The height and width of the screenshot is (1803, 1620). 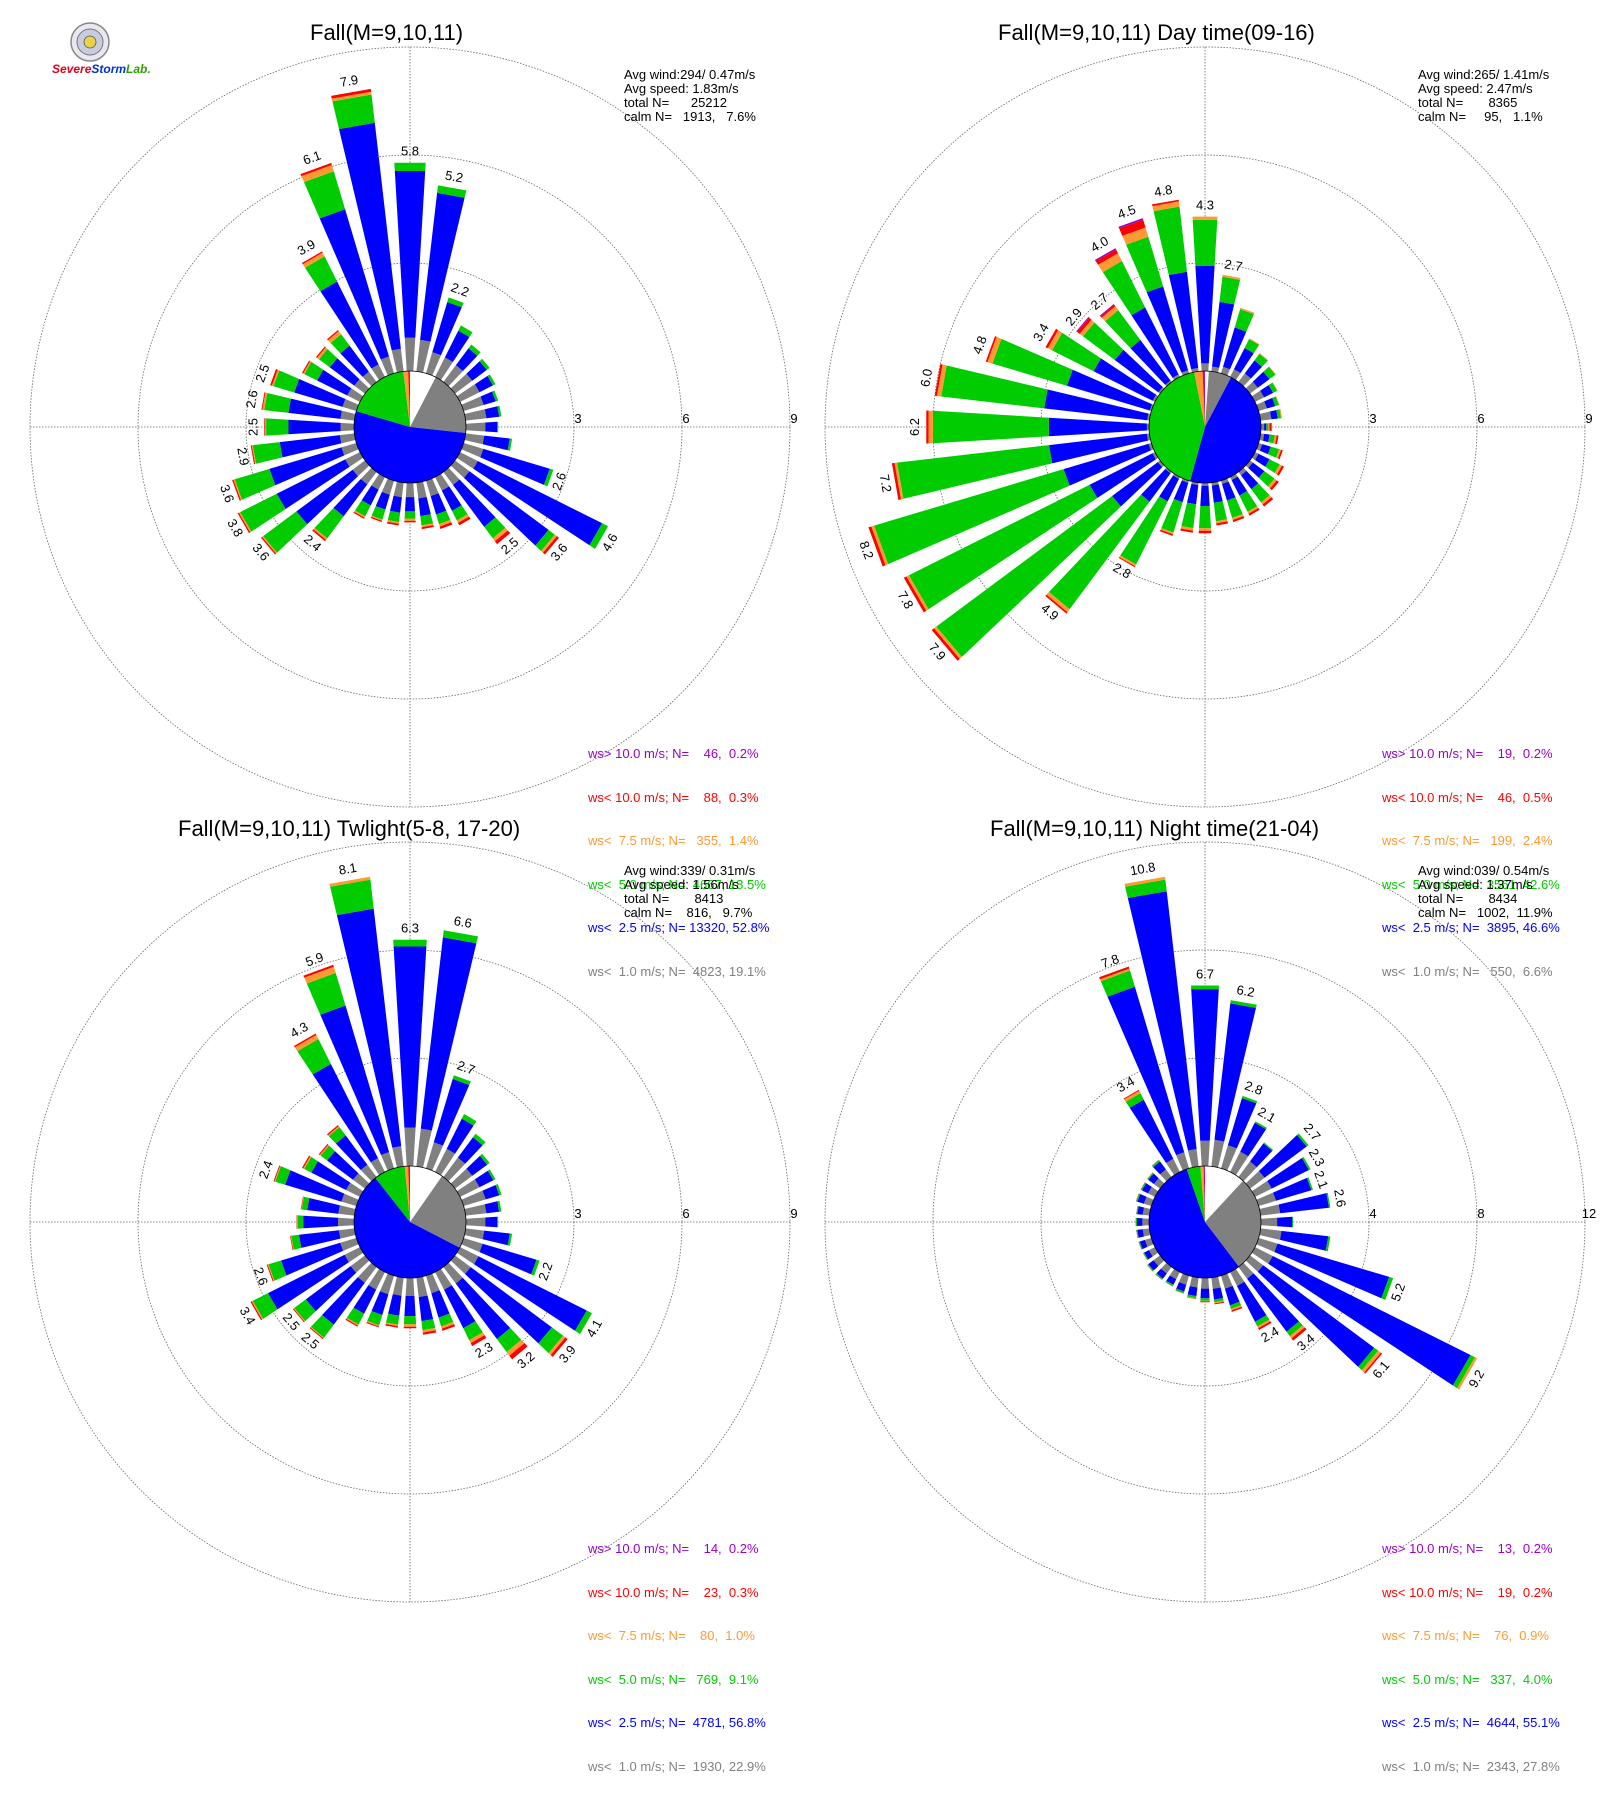 I want to click on panel-4-legend-gt10: ws> 10.0 m/s; N= 13, 0.2%, so click(x=1471, y=1549).